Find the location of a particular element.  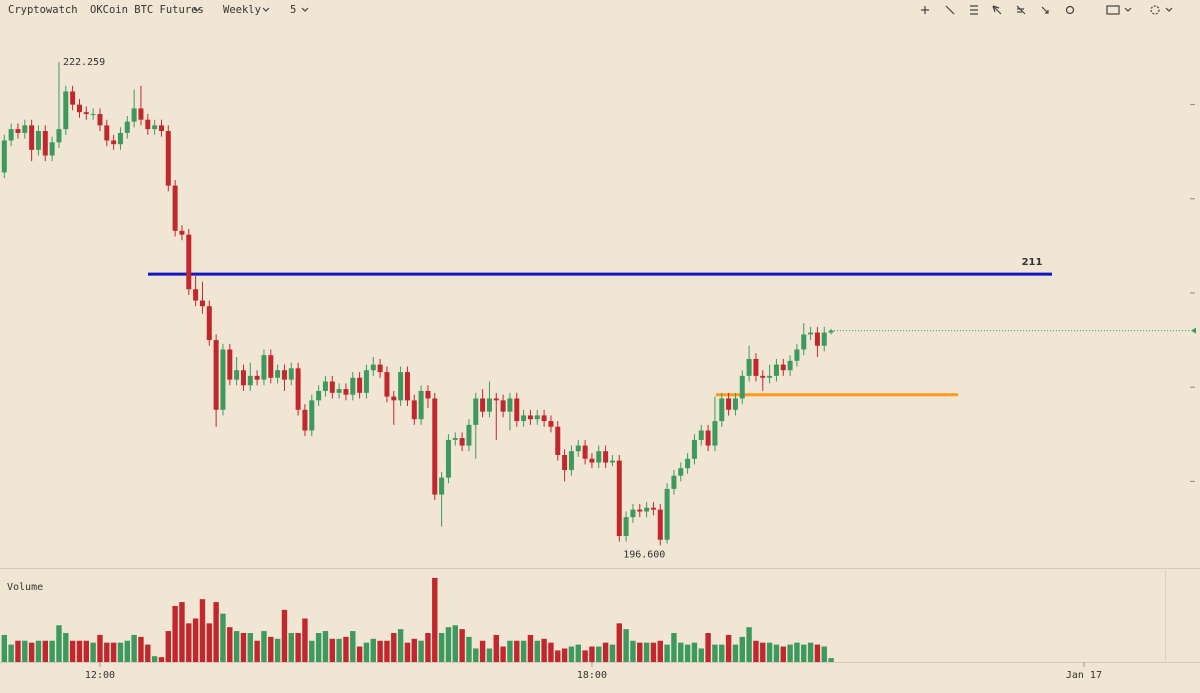

brand: Cryptowatch is located at coordinates (43, 10).